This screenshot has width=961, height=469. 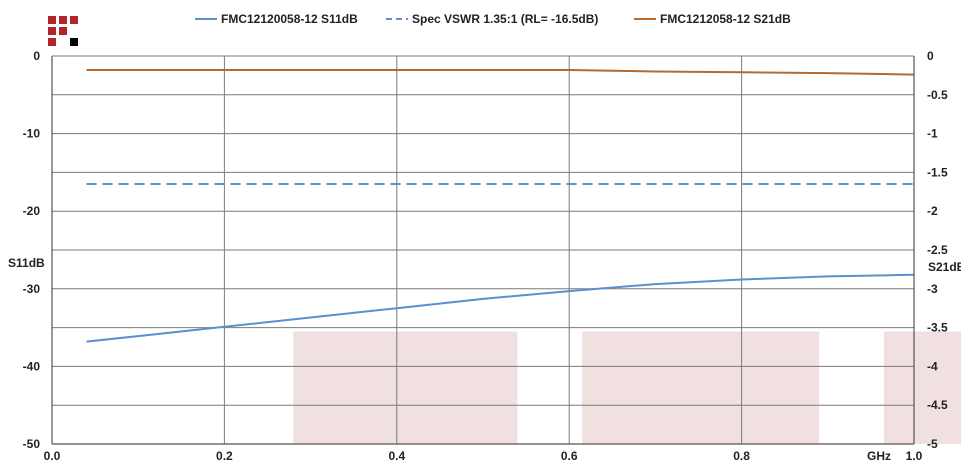 What do you see at coordinates (930, 56) in the screenshot?
I see `y-right-tick-label: 0` at bounding box center [930, 56].